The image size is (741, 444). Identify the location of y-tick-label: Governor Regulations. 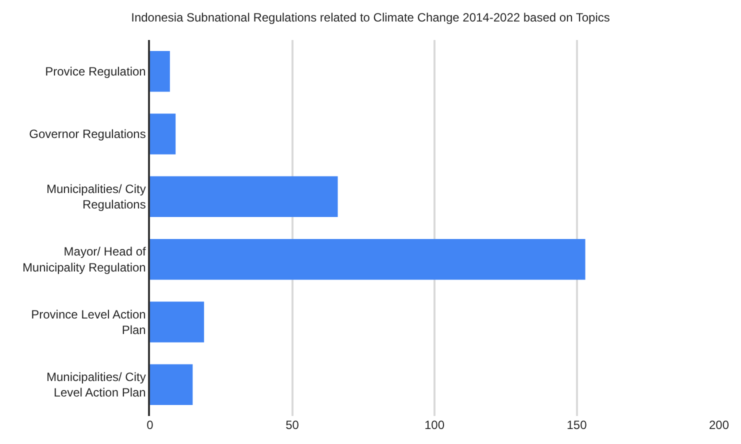
(87, 134).